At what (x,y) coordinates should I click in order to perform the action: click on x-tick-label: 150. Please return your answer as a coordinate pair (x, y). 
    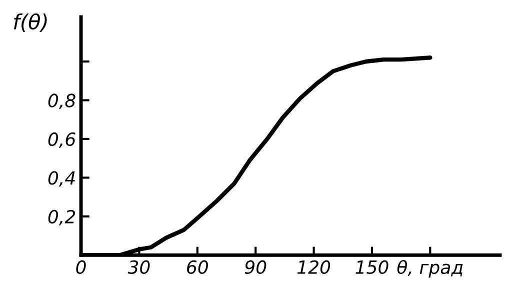
    Looking at the image, I should click on (372, 267).